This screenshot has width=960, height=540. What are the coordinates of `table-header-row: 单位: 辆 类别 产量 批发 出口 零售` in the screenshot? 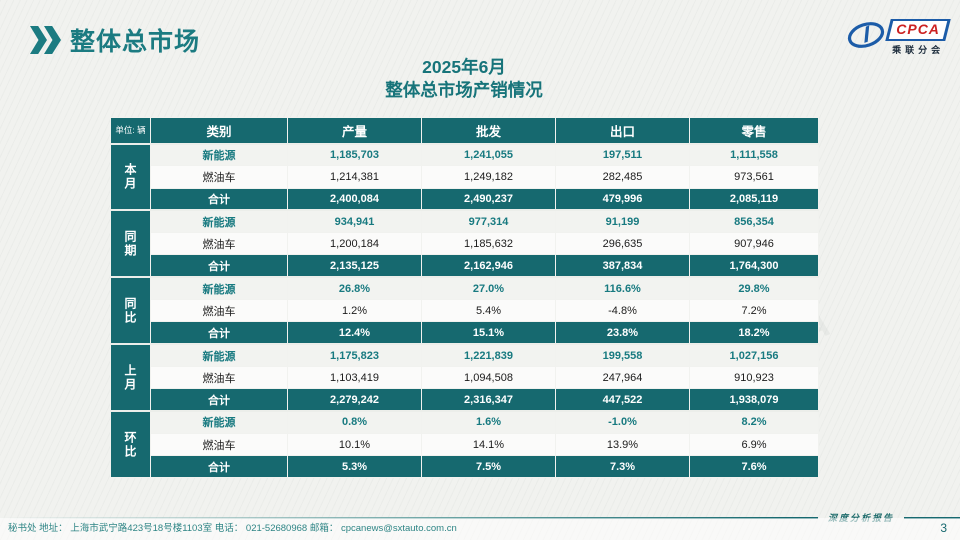 It's located at (464, 130).